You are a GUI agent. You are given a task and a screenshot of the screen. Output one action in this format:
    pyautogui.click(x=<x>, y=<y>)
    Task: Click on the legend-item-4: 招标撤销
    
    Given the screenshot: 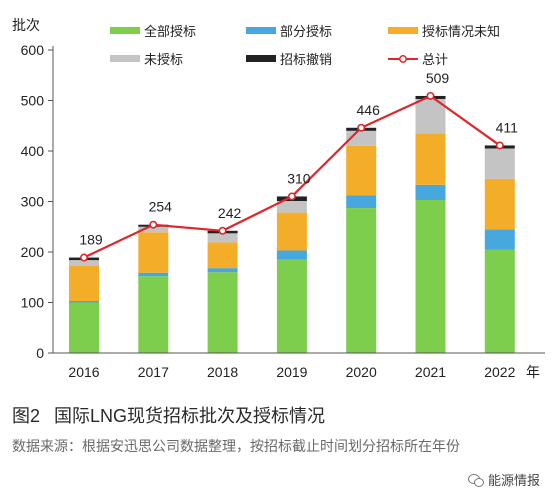 What is the action you would take?
    pyautogui.click(x=289, y=59)
    